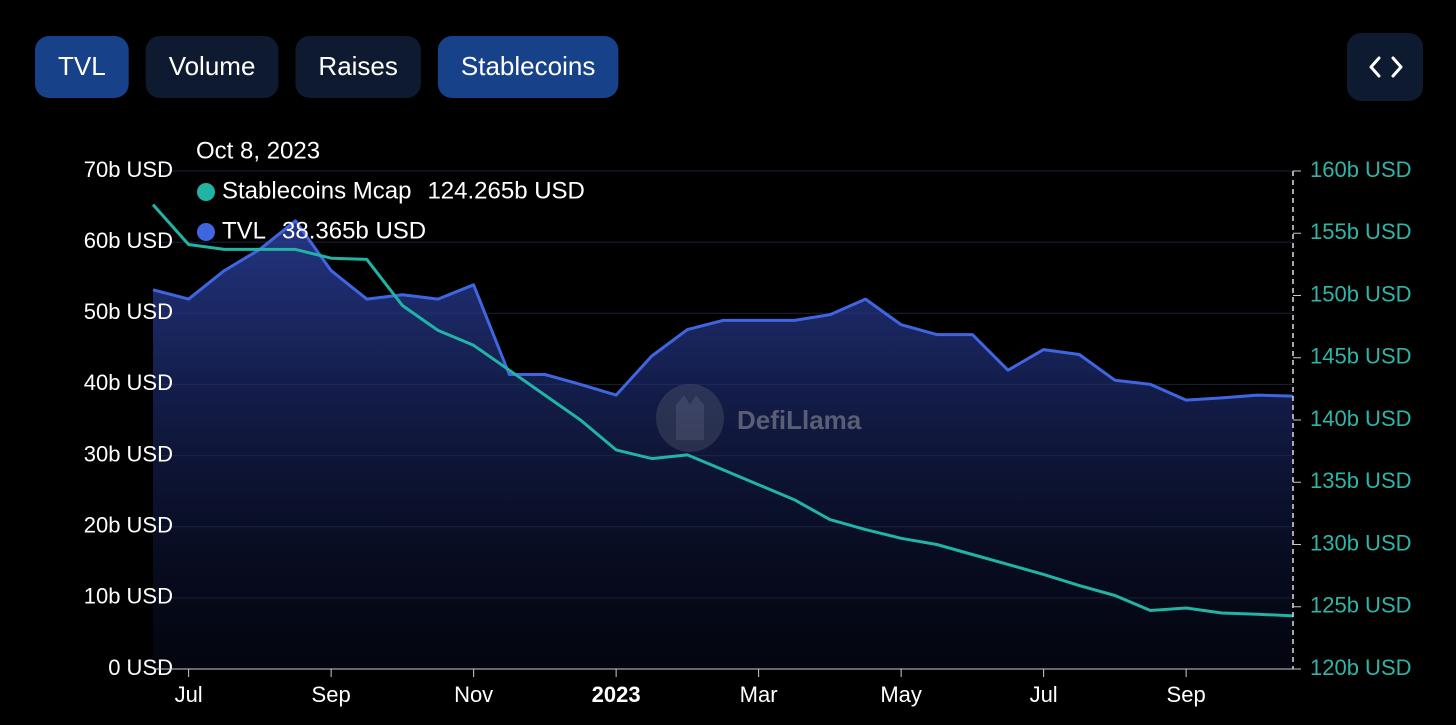 The height and width of the screenshot is (725, 1456). I want to click on tab-label: Raises, so click(357, 66).